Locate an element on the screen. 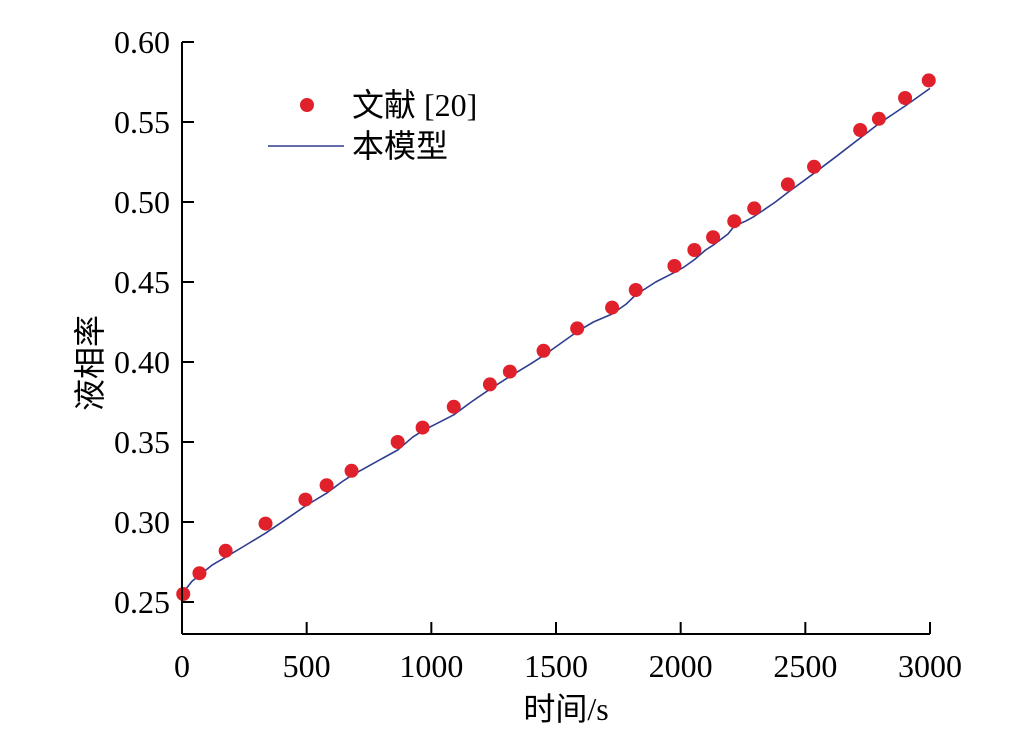 This screenshot has width=1023, height=735. y-tick-label: 0.50 is located at coordinates (142, 202).